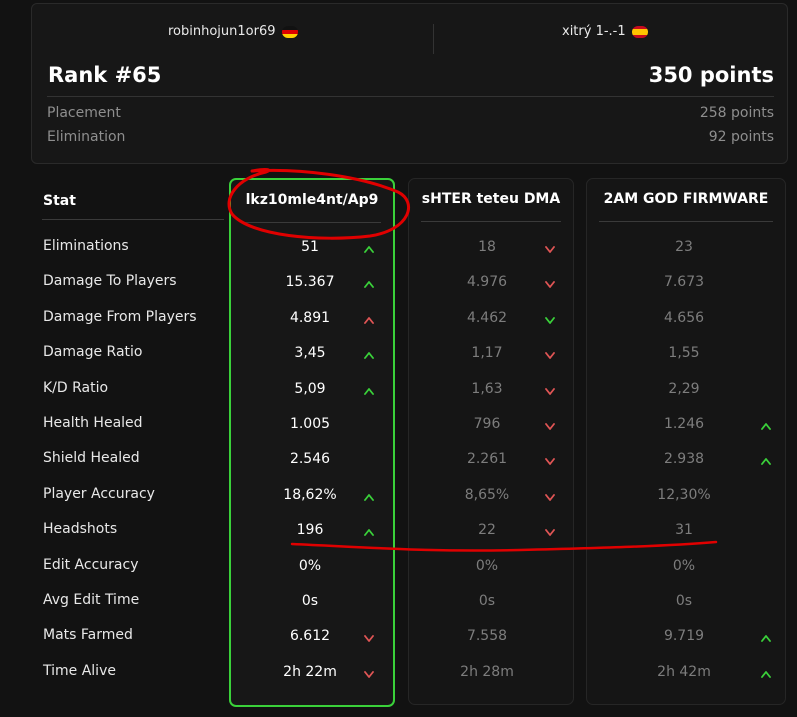 The height and width of the screenshot is (717, 797). Describe the element at coordinates (736, 113) in the screenshot. I see `placement-value: 258 points` at that location.